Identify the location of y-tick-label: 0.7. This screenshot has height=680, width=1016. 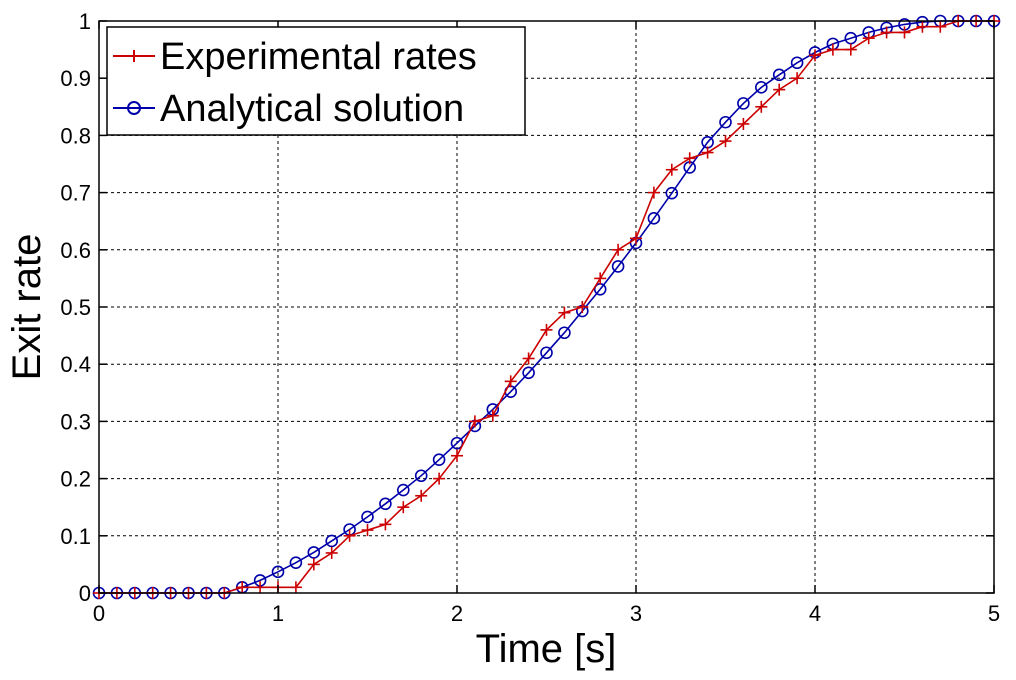
(75, 193).